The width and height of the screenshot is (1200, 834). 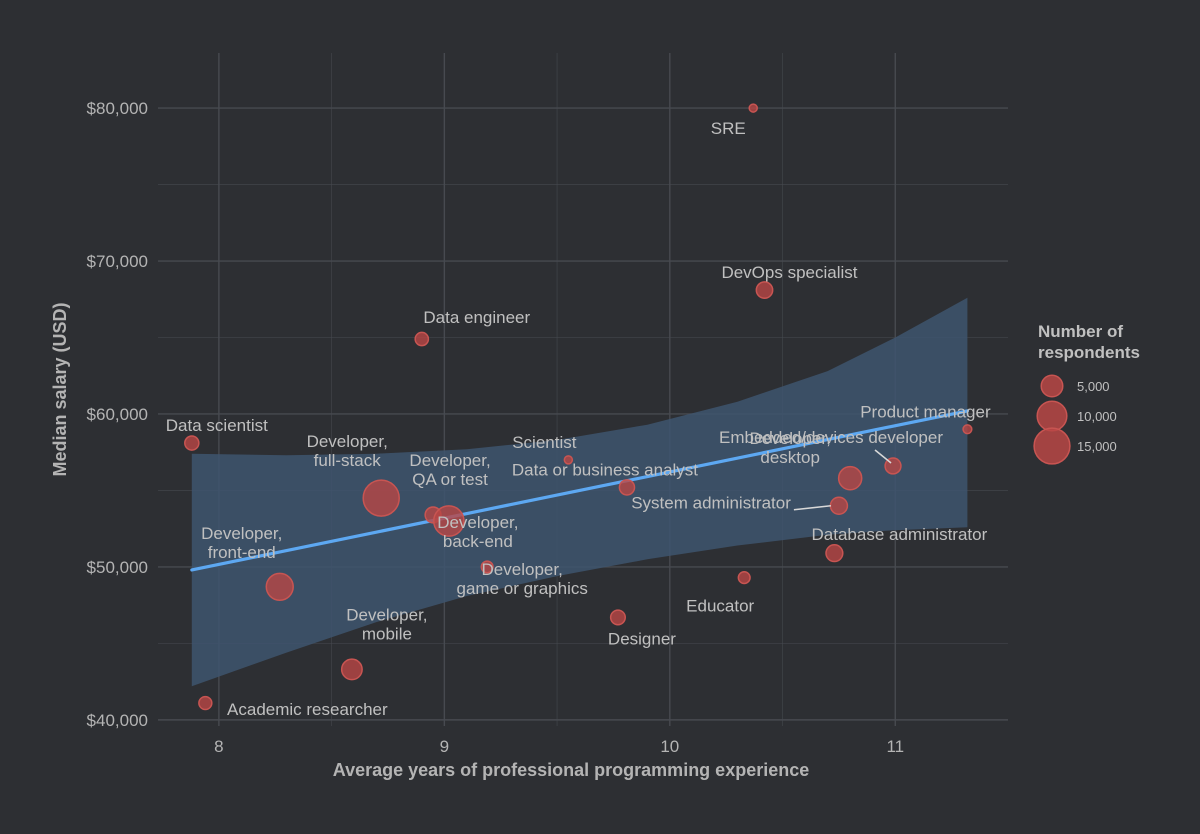 I want to click on y-tick-label: $80,000, so click(x=117, y=108).